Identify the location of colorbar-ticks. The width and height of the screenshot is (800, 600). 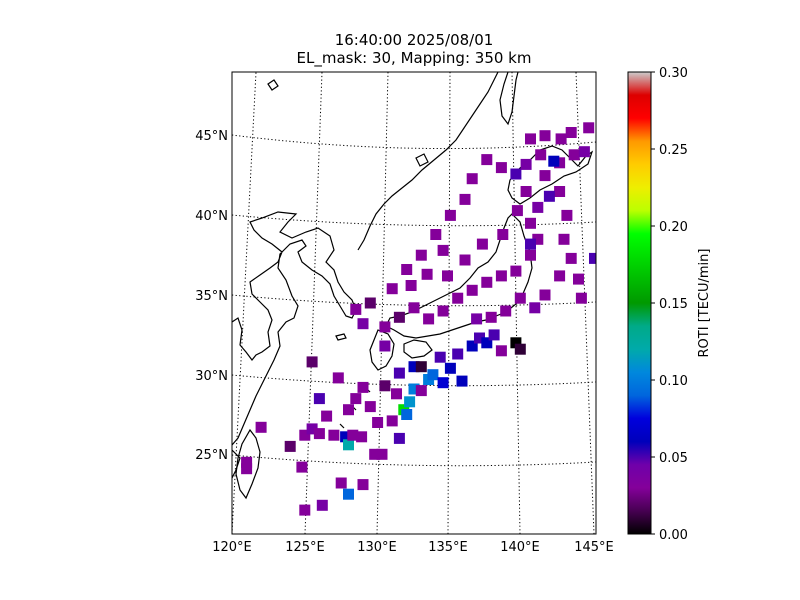
(653, 303).